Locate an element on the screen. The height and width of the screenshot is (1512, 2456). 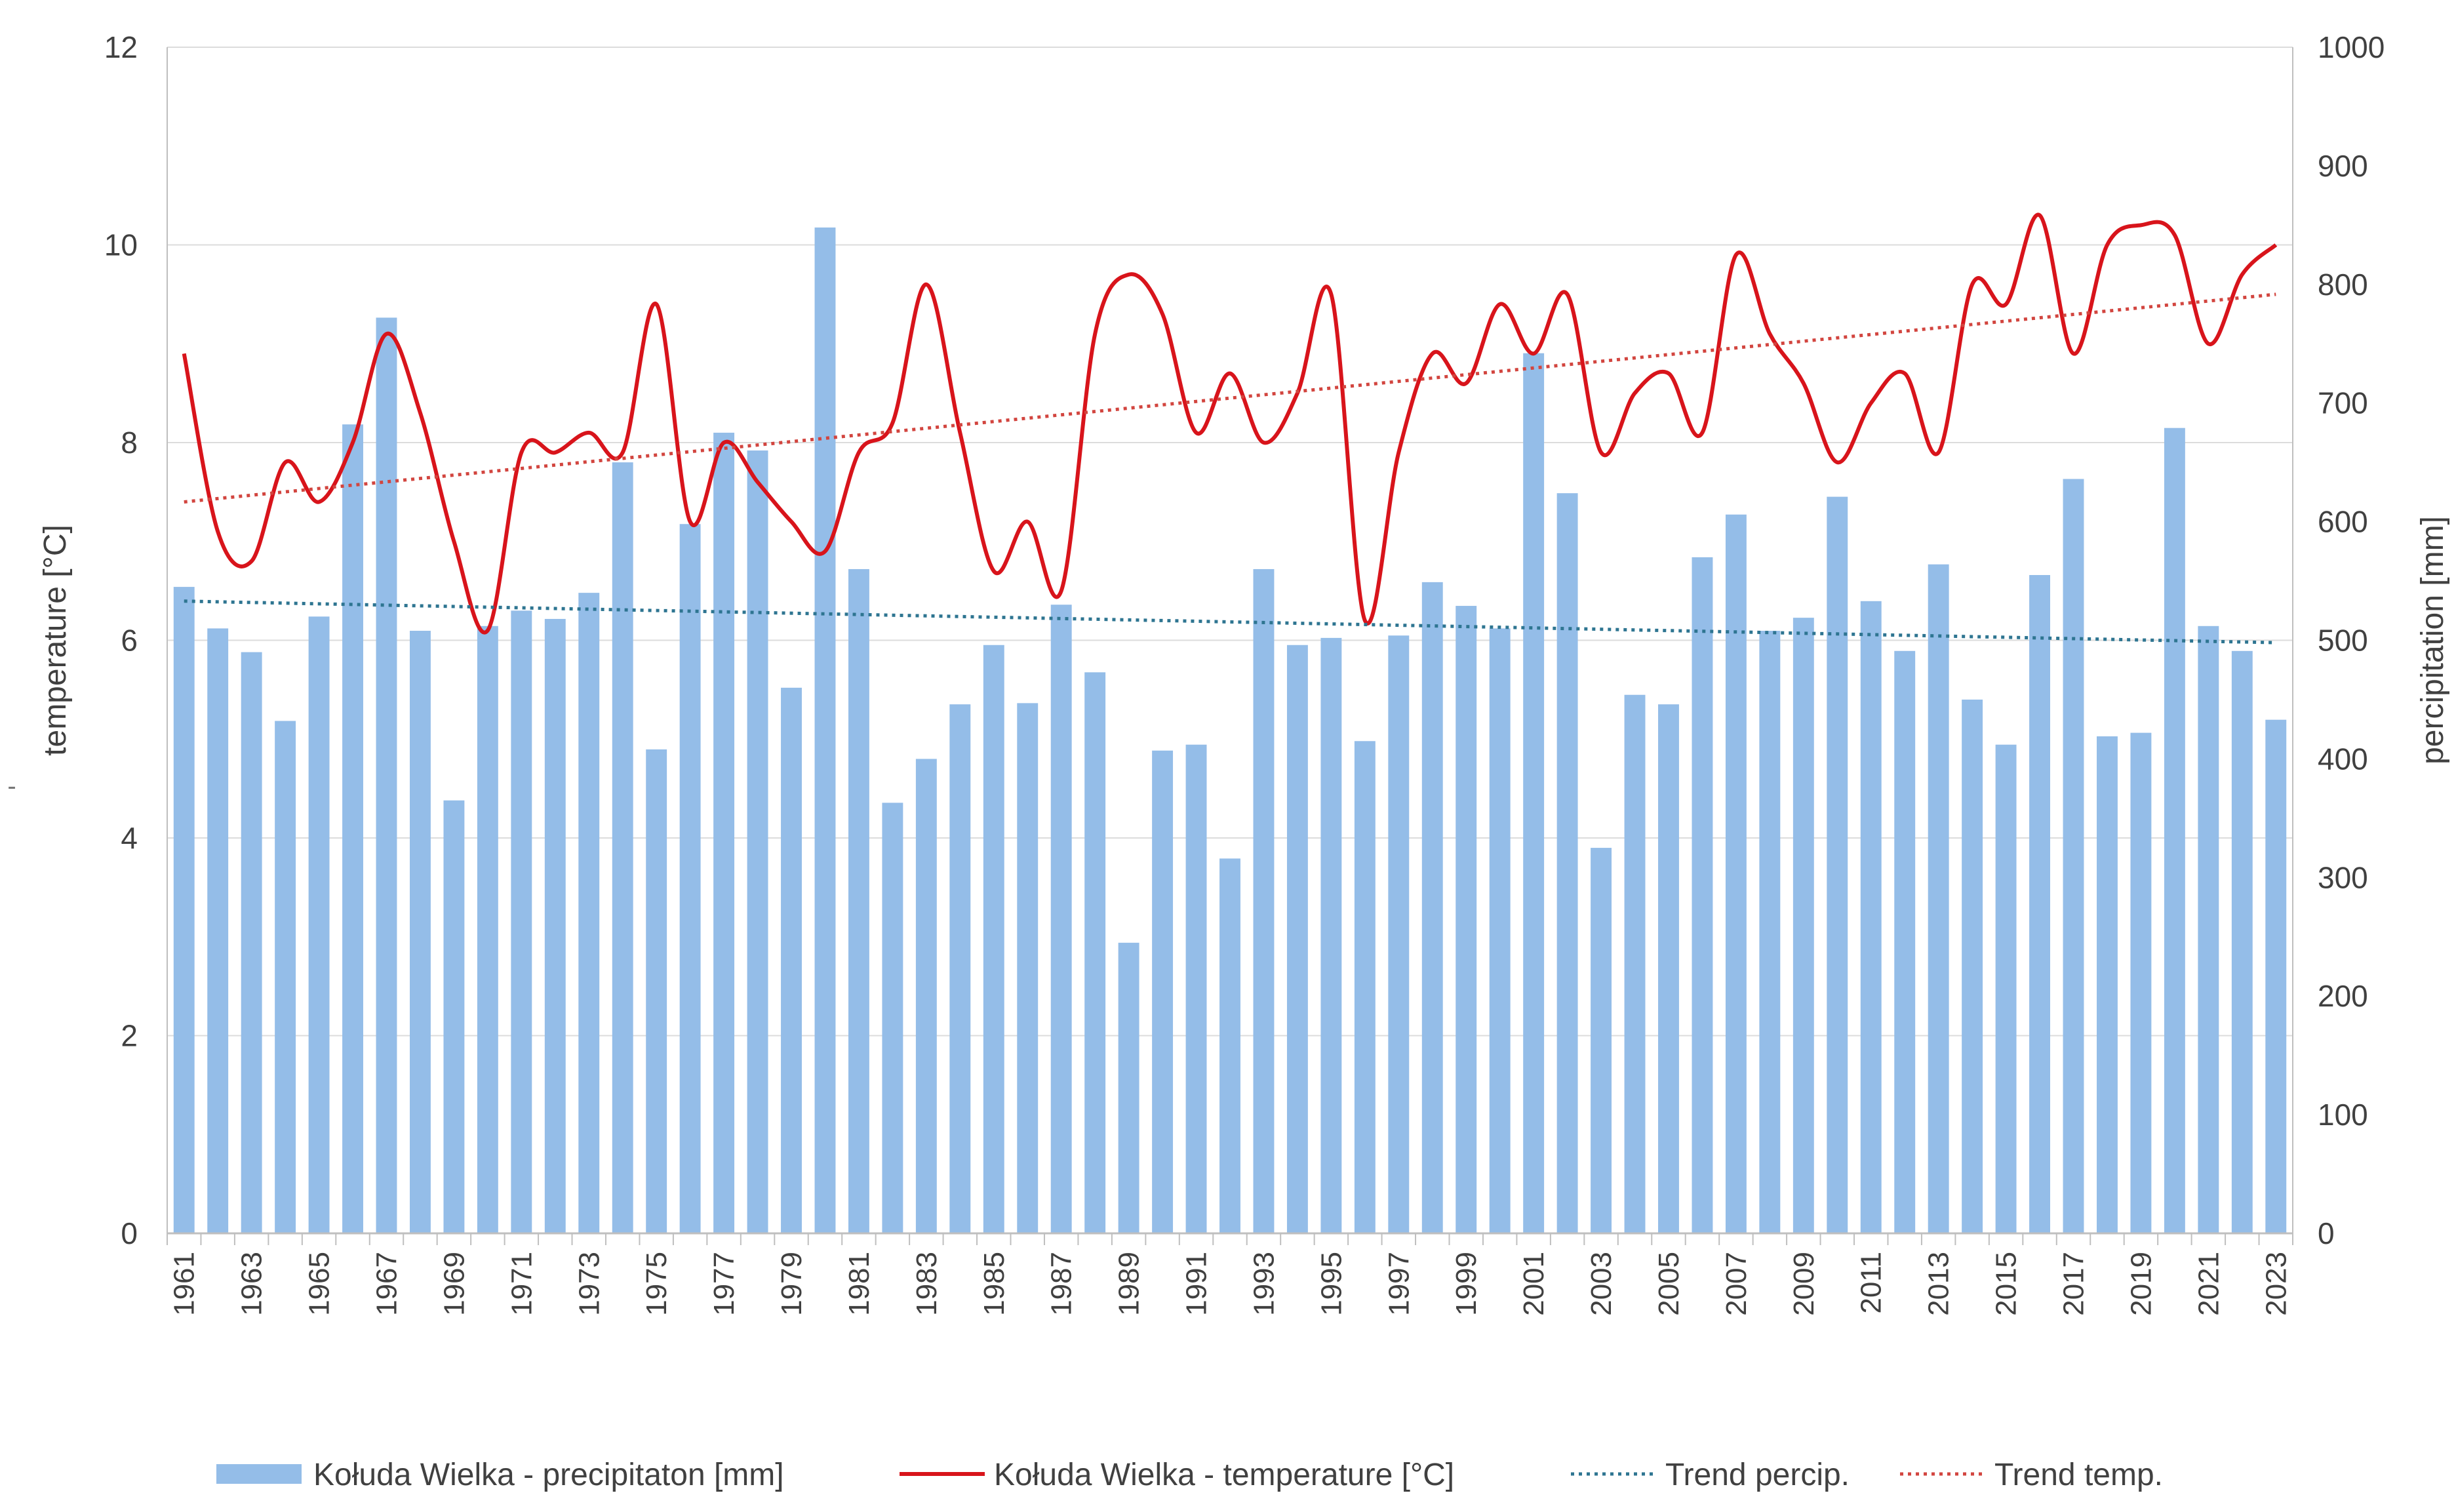
precip-bar-1998 is located at coordinates (1432, 907).